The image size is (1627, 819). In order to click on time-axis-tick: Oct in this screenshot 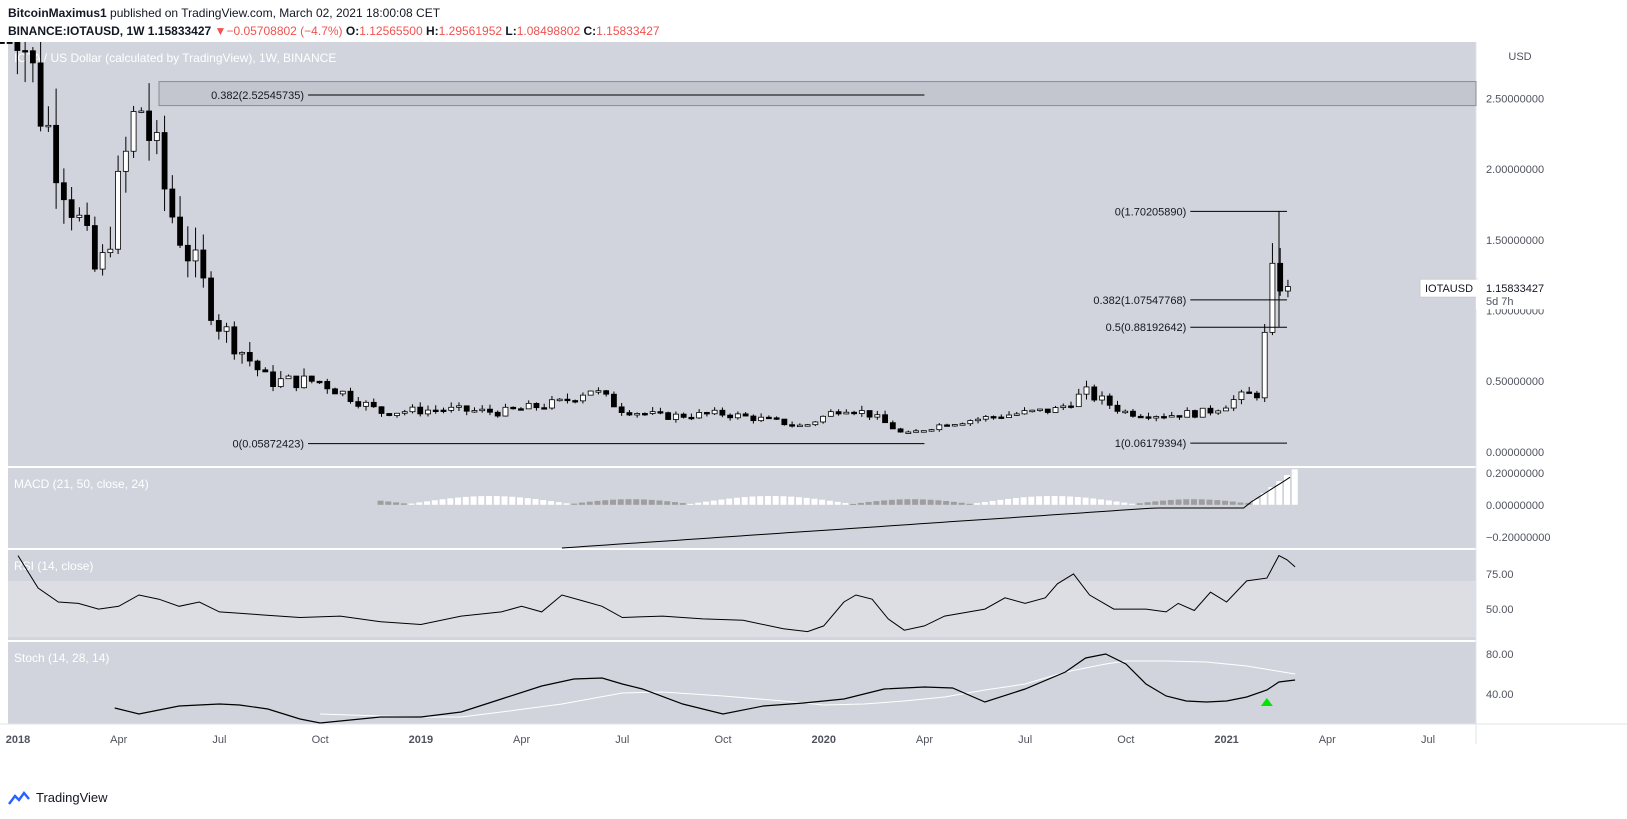, I will do `click(722, 740)`.